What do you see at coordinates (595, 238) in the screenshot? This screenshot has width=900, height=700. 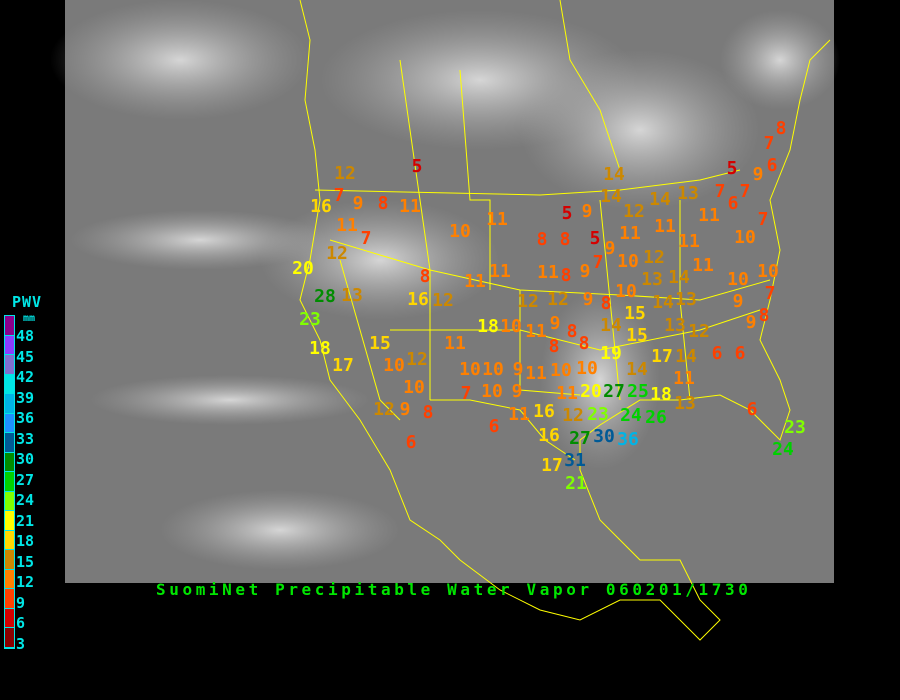 I see `station-value: 5` at bounding box center [595, 238].